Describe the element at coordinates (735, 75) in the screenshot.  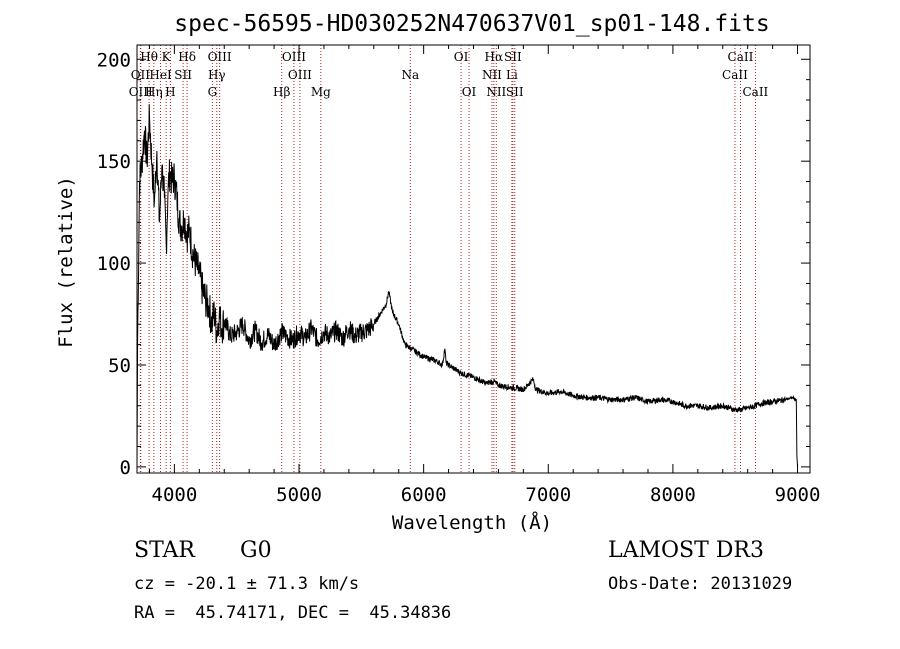
I see `line-label-17: CaII` at that location.